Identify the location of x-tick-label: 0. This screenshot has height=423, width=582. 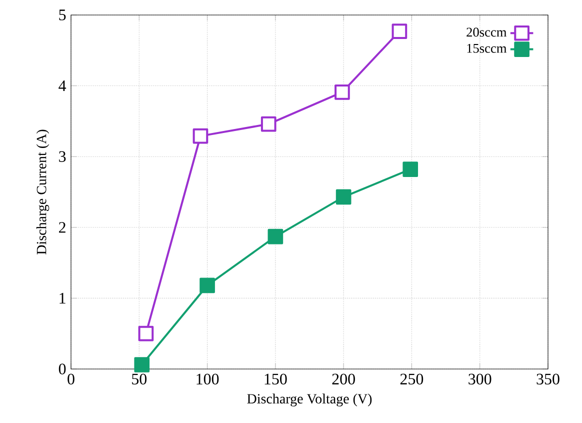
(71, 379).